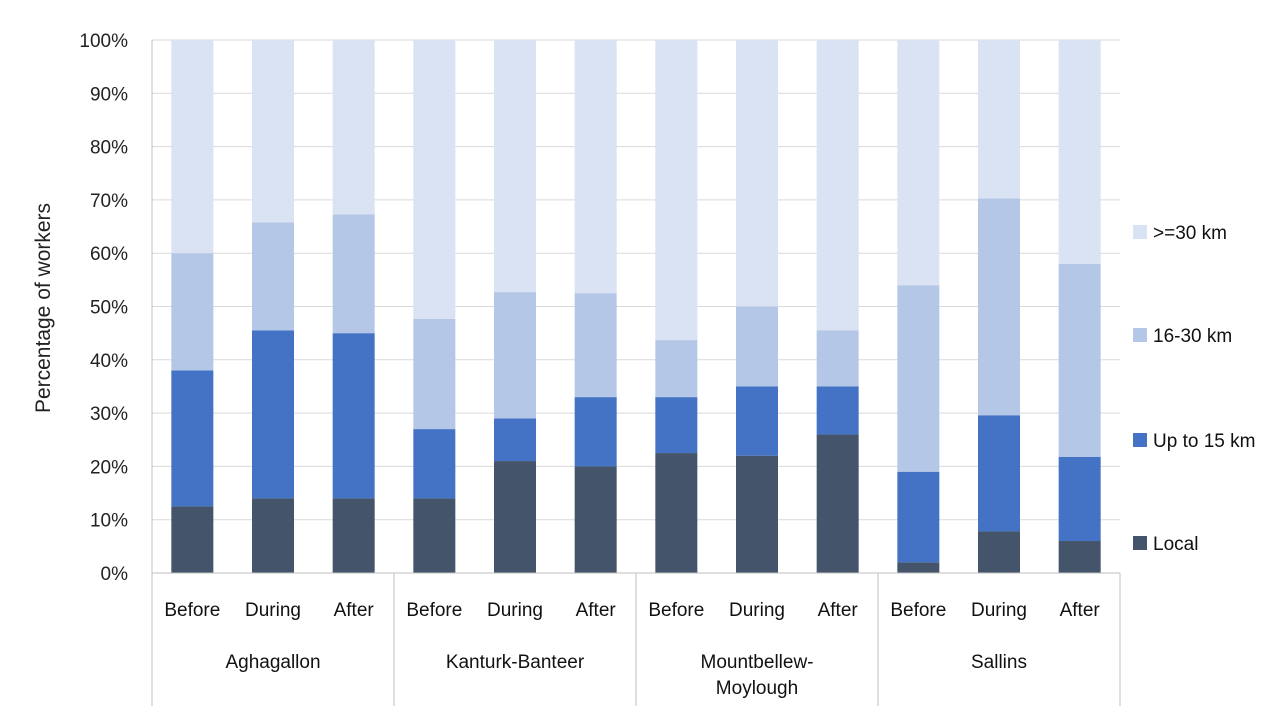  Describe the element at coordinates (109, 201) in the screenshot. I see `y-tick-label: 70%` at that location.